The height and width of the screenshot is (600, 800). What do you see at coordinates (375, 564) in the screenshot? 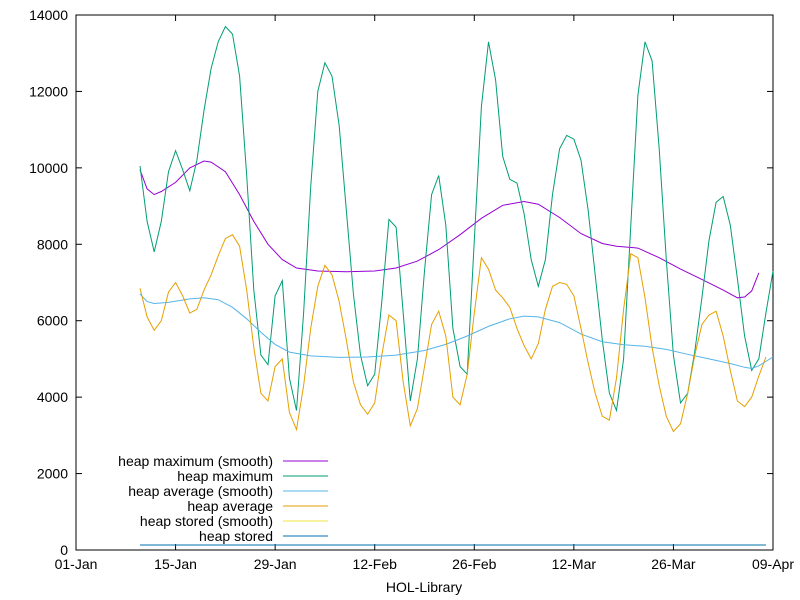
I see `x-tick-label: 12-Feb` at bounding box center [375, 564].